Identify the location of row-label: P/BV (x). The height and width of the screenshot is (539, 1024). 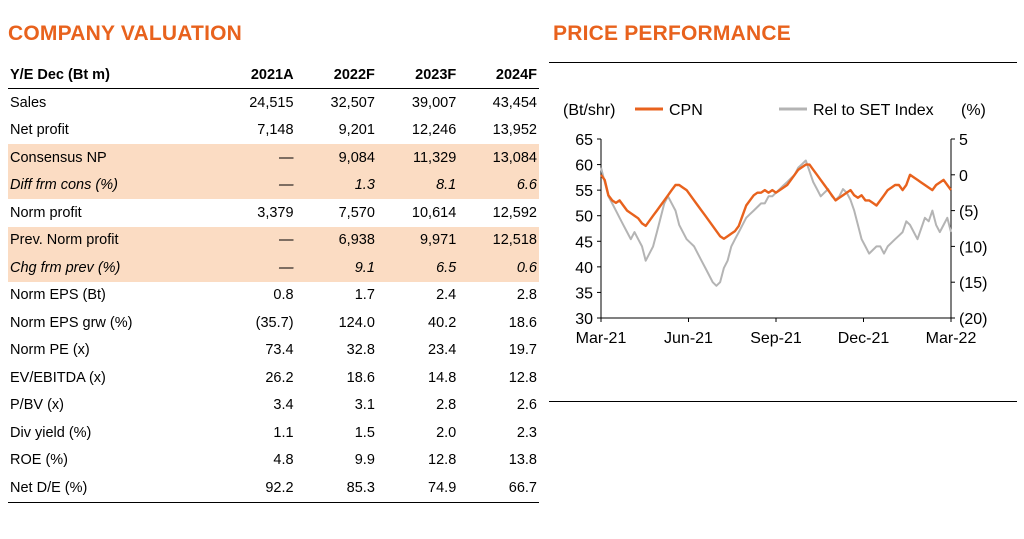
(37, 405).